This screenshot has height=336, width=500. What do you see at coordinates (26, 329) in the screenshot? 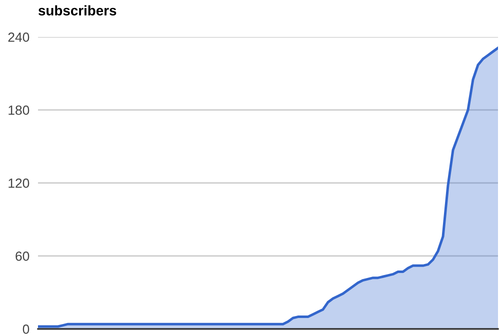
I see `y-tick-label: 0` at bounding box center [26, 329].